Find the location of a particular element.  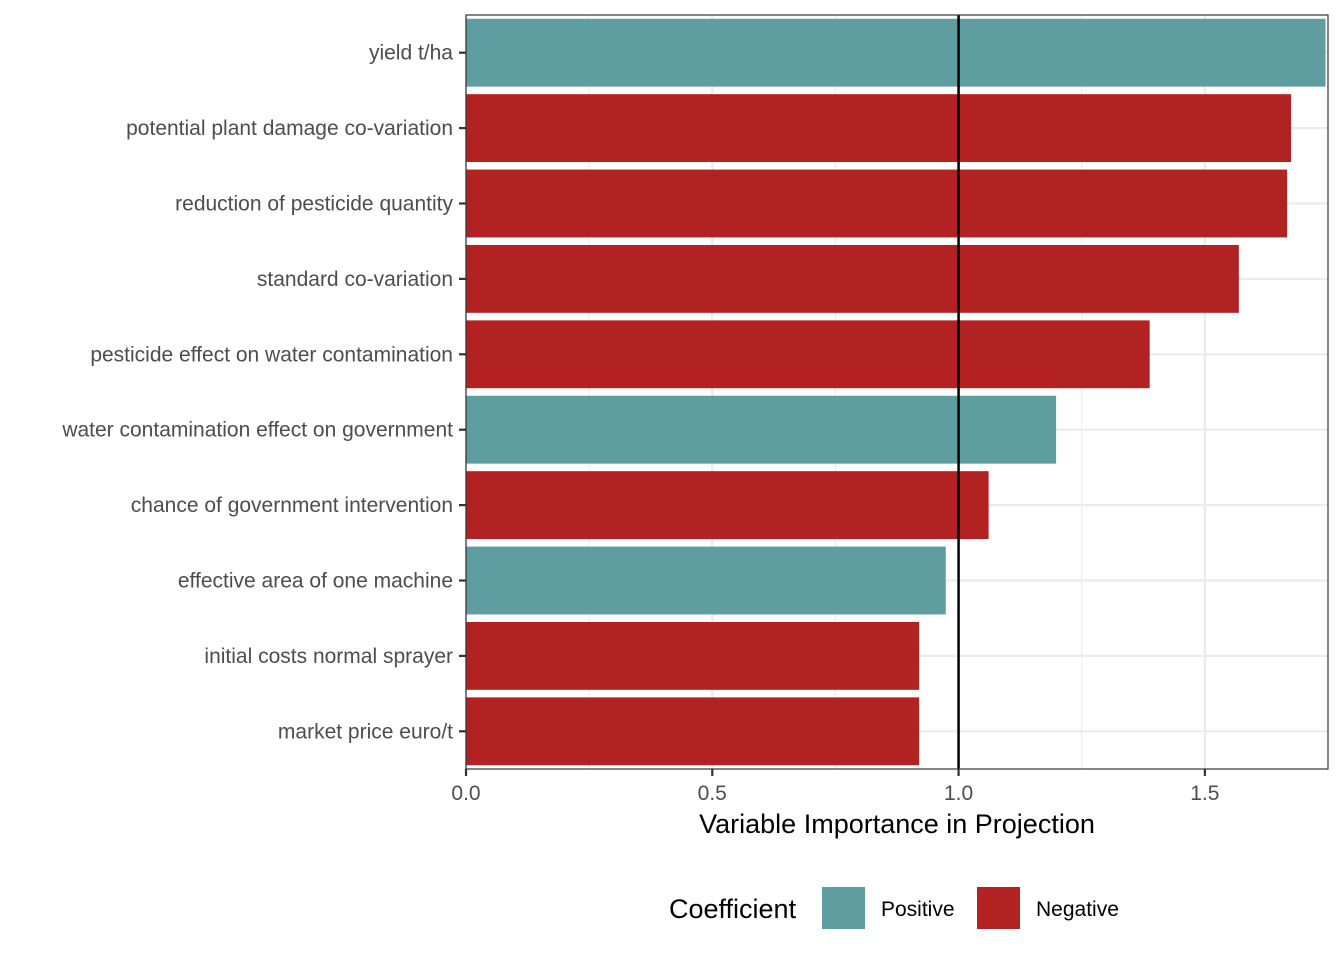

y-tick-label: reduction of pesticide quantity is located at coordinates (314, 204).